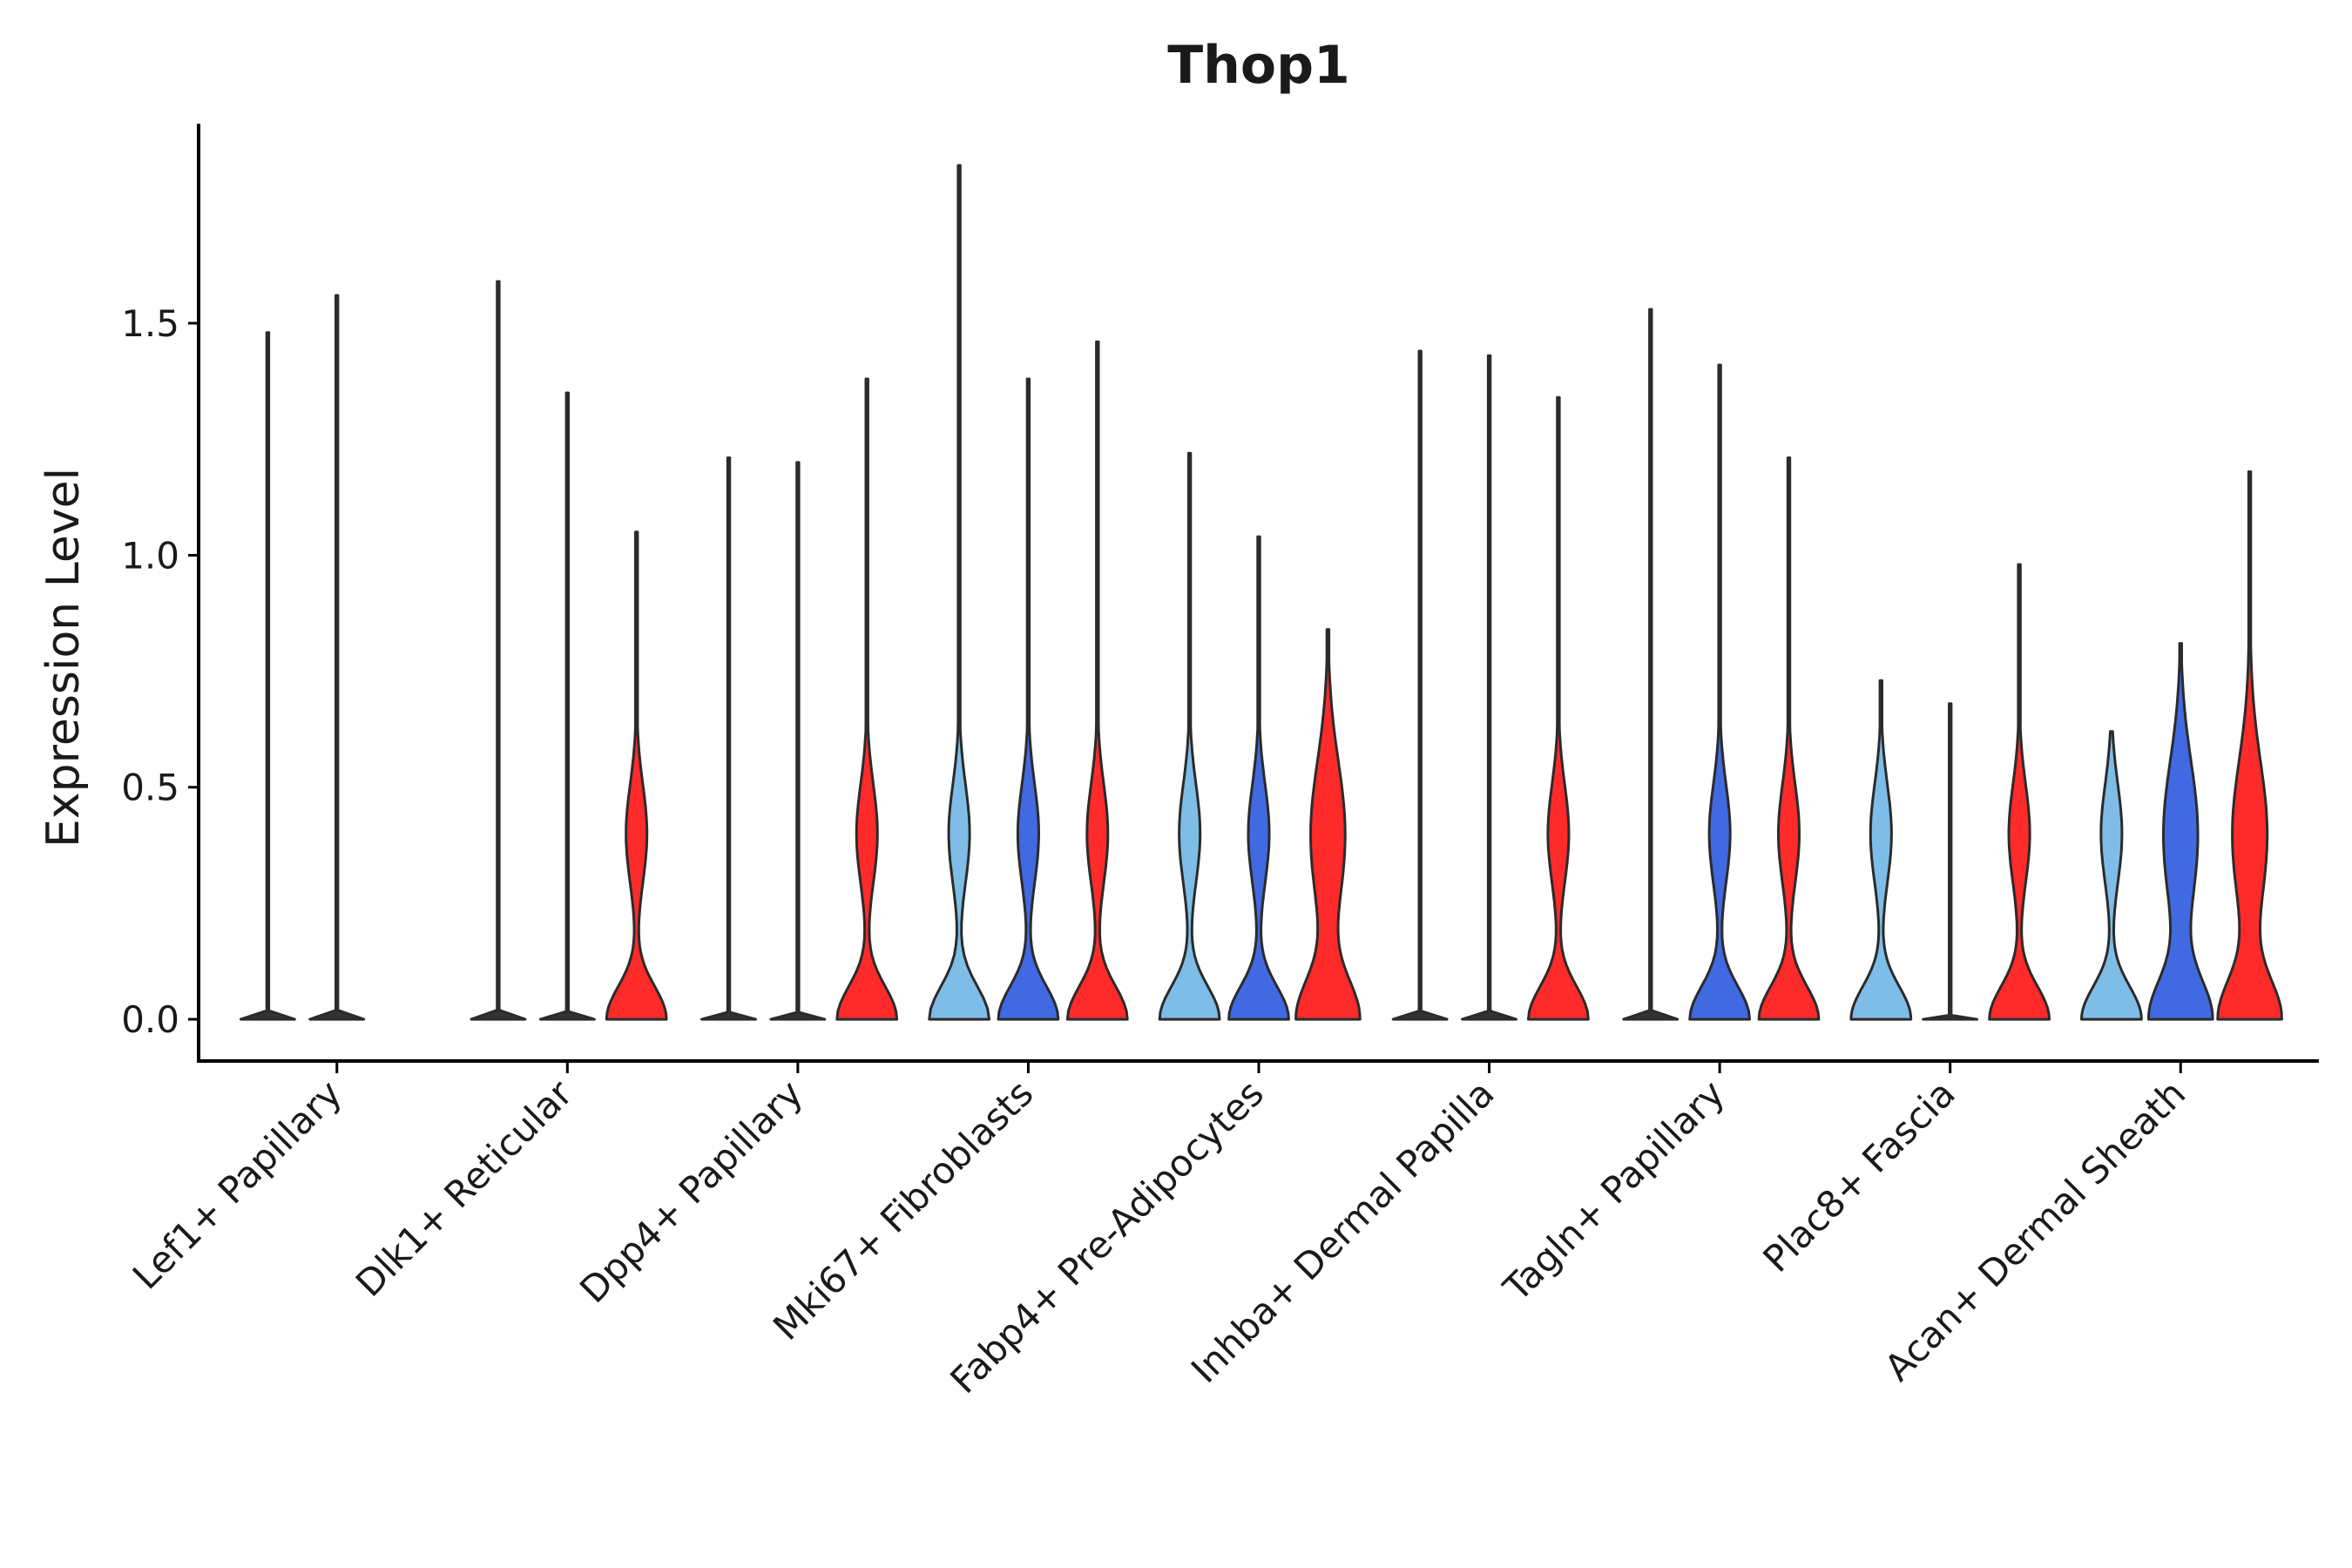 This screenshot has width=2352, height=1568. I want to click on x-tick-label: Lef1+ Papillary, so click(238, 1184).